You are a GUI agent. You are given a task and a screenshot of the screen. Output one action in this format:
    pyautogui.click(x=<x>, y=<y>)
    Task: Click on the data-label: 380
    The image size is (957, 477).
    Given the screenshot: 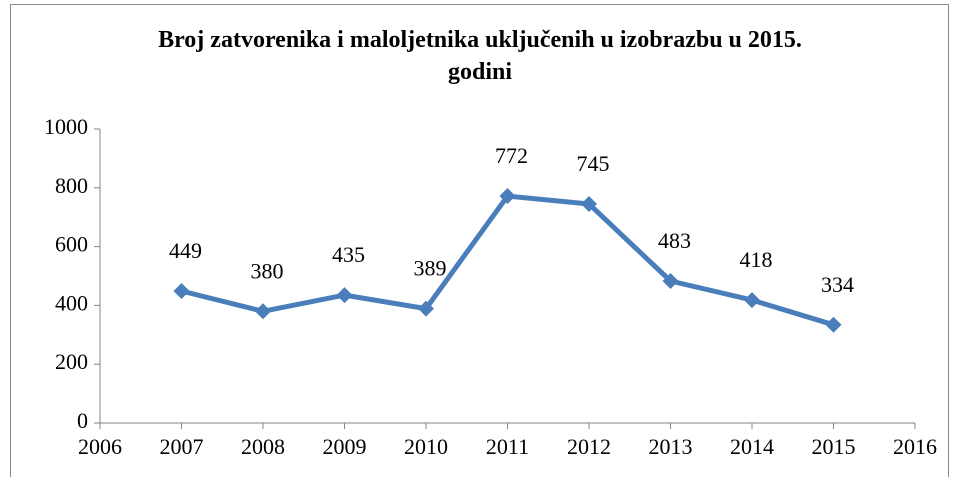 What is the action you would take?
    pyautogui.click(x=267, y=270)
    